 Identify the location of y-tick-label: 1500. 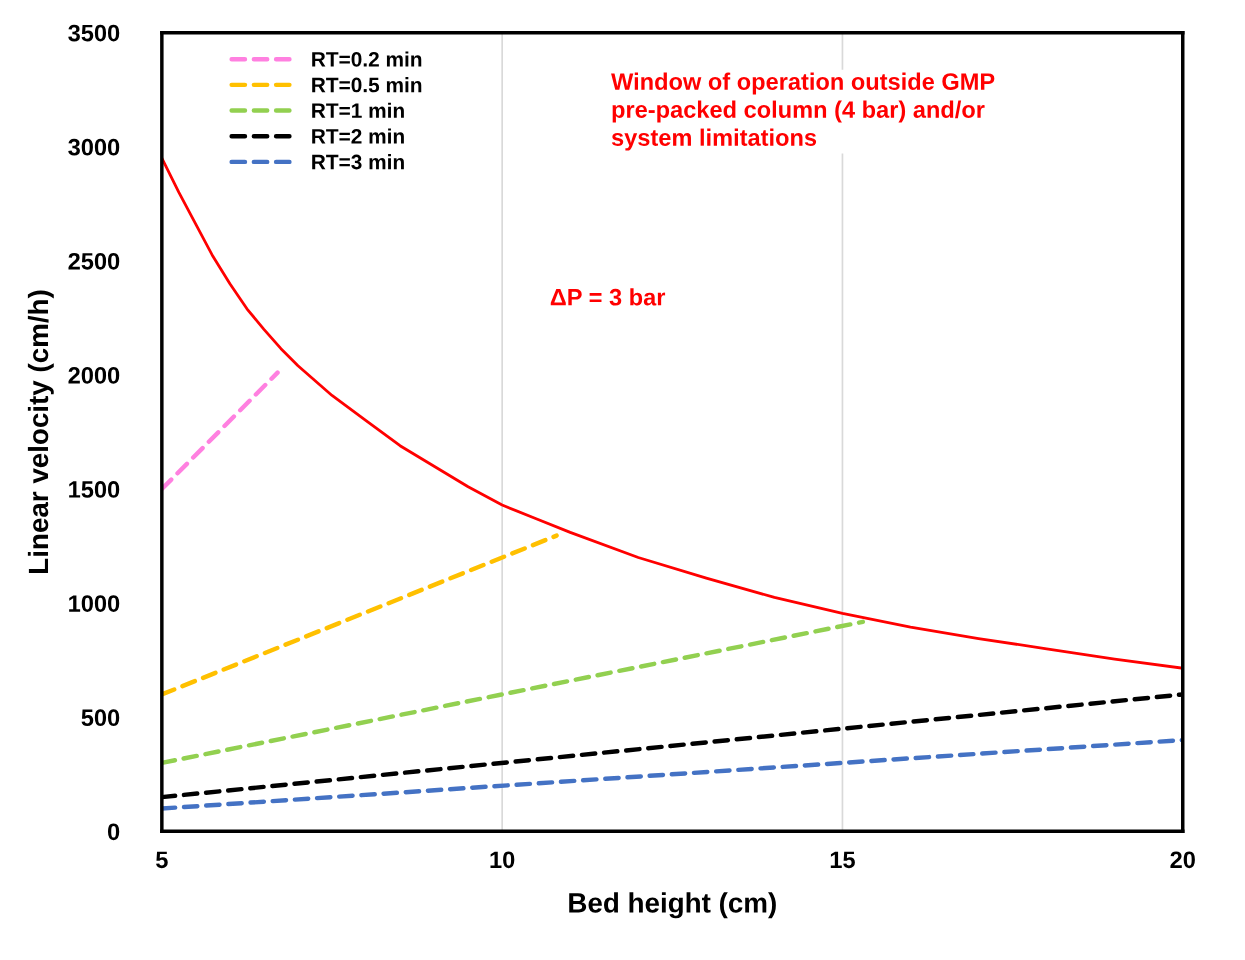
(94, 489).